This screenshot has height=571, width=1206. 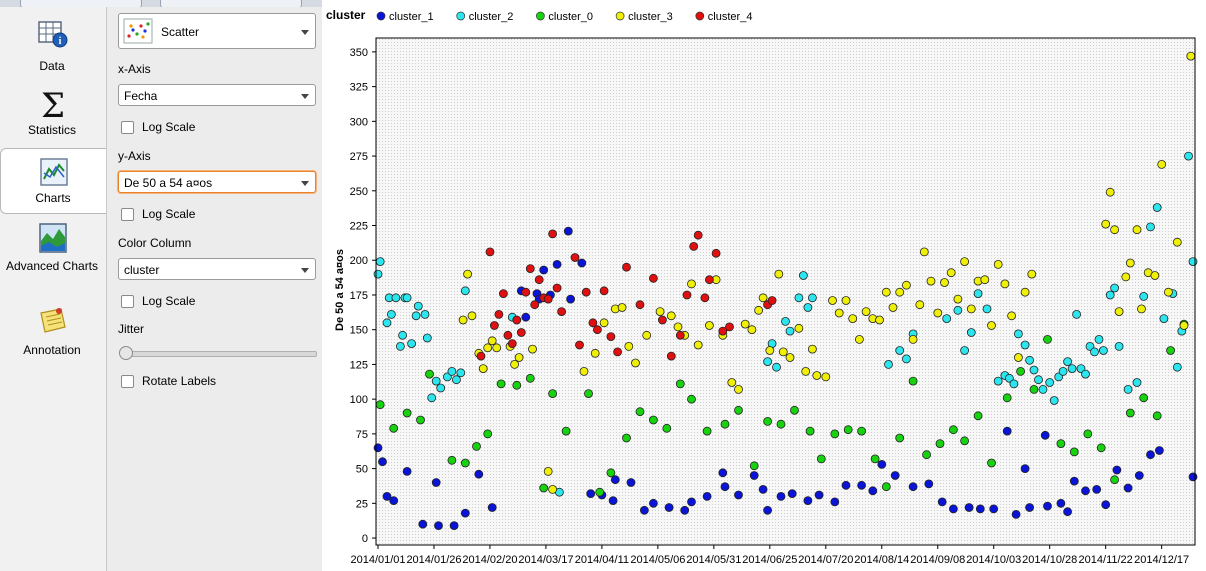 What do you see at coordinates (219, 354) in the screenshot?
I see `jitter-slider-track` at bounding box center [219, 354].